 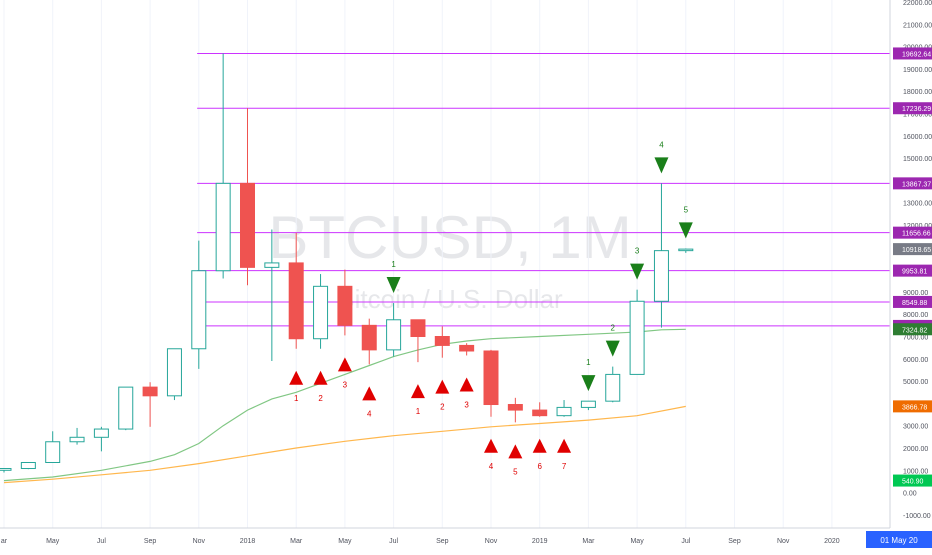 What do you see at coordinates (916, 109) in the screenshot?
I see `level-price-label: 17236.29` at bounding box center [916, 109].